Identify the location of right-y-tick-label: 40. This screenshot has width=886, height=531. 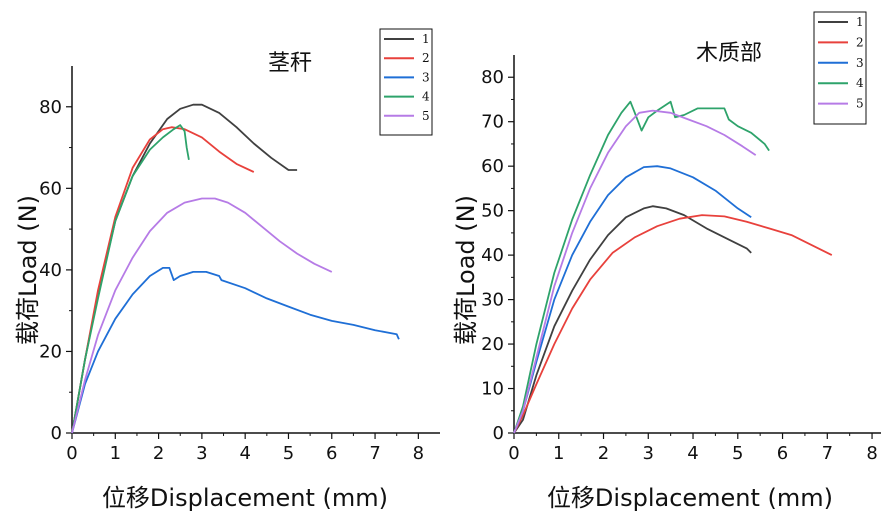
(492, 255).